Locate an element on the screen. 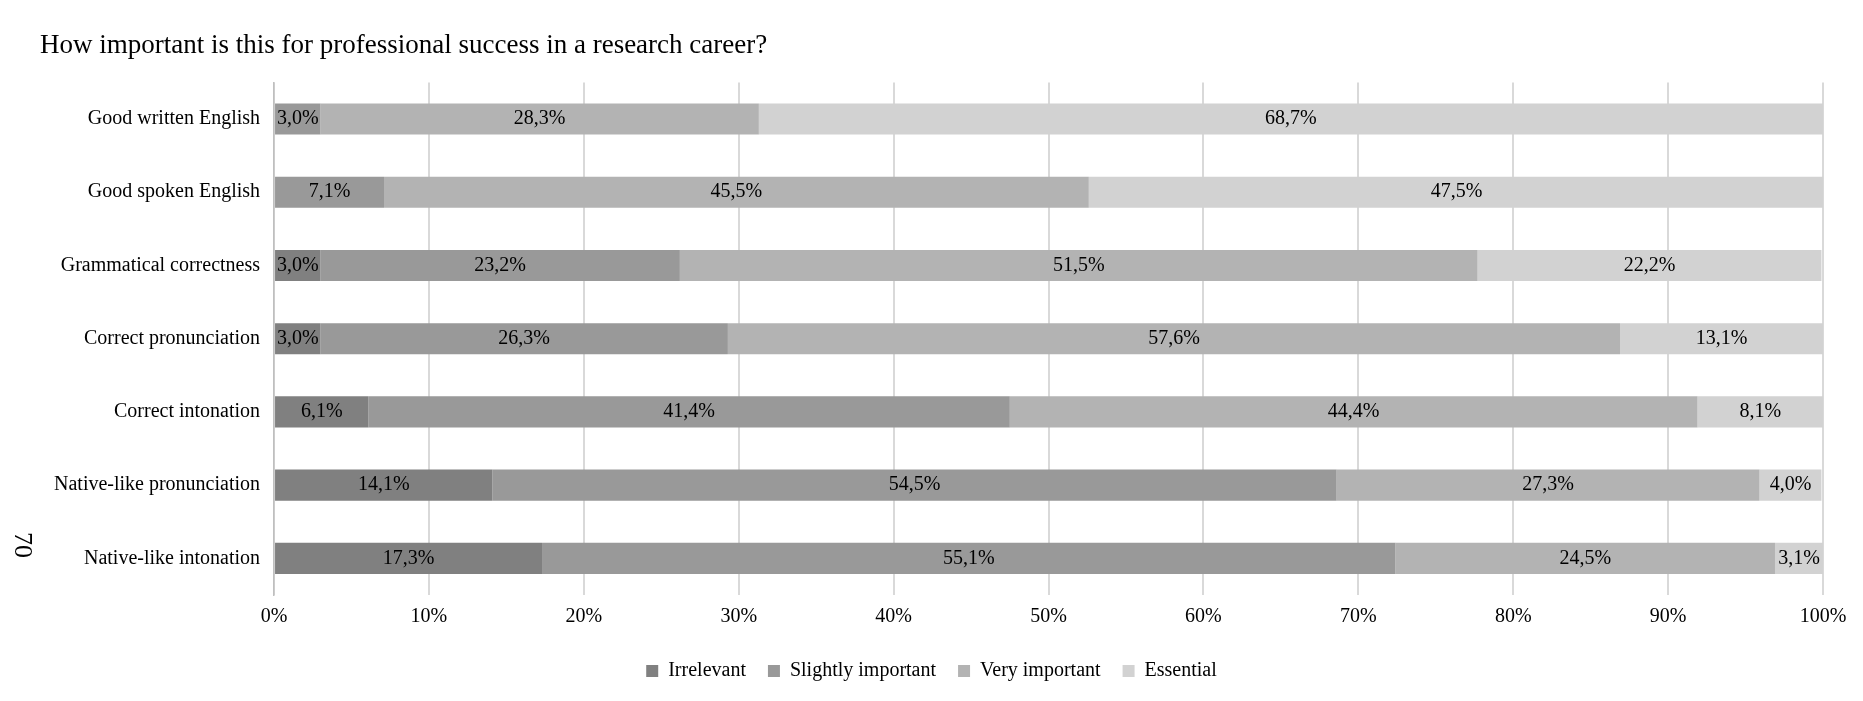 The image size is (1863, 701). x-tick-label: 10% is located at coordinates (429, 615).